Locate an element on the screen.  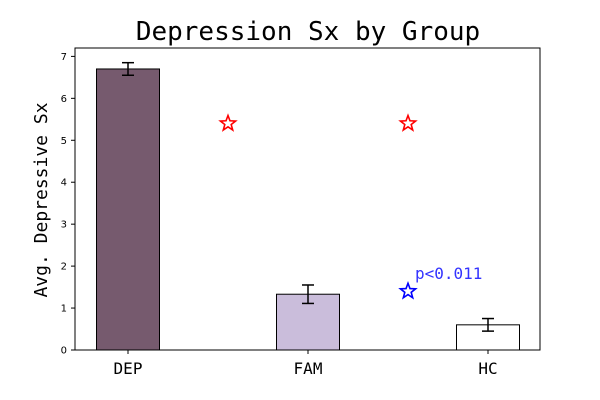
x-tick-label: FAM is located at coordinates (308, 368).